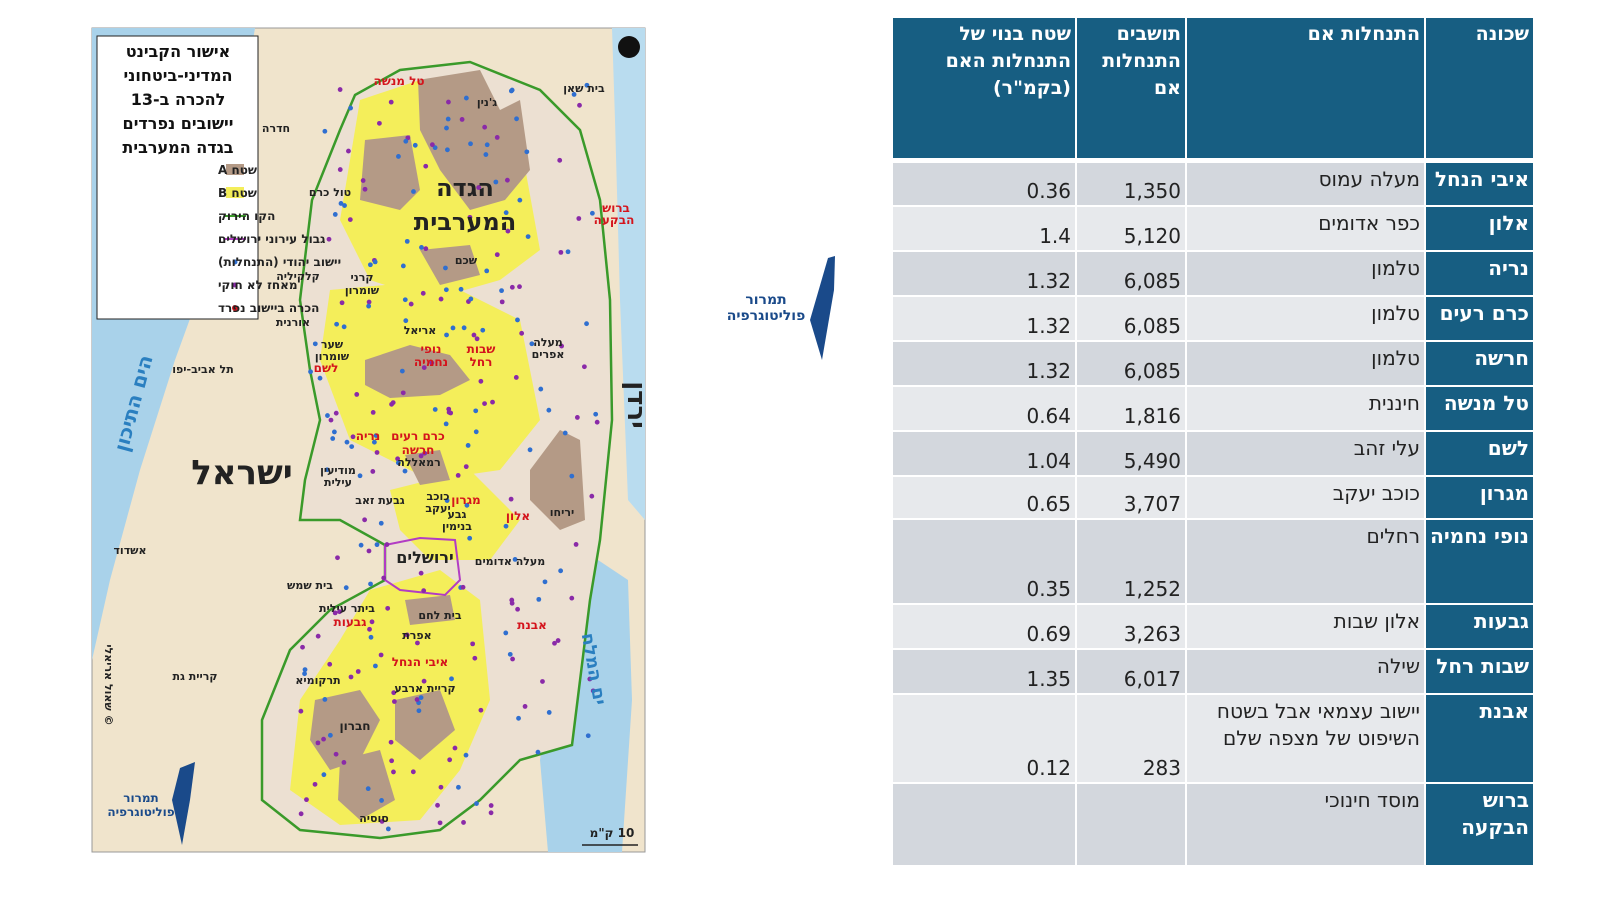  I want to click on map-label: ברוש, so click(616, 208).